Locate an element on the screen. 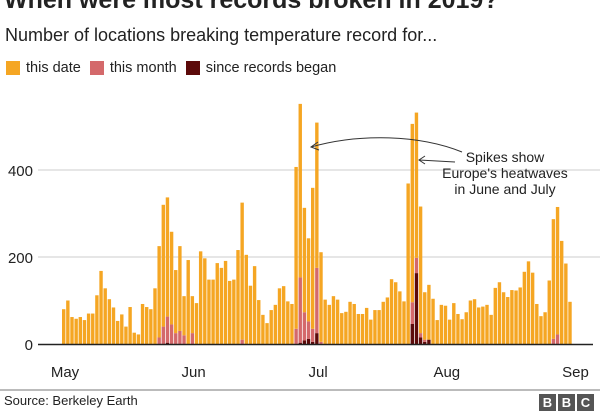  y-tick-label: 400 is located at coordinates (20, 171).